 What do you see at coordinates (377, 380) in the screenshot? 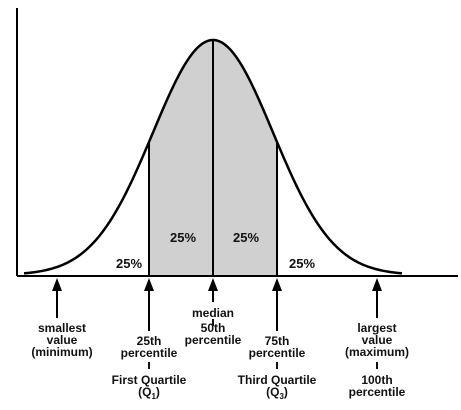
I see `hundredth-percentile-label-line: 100th` at bounding box center [377, 380].